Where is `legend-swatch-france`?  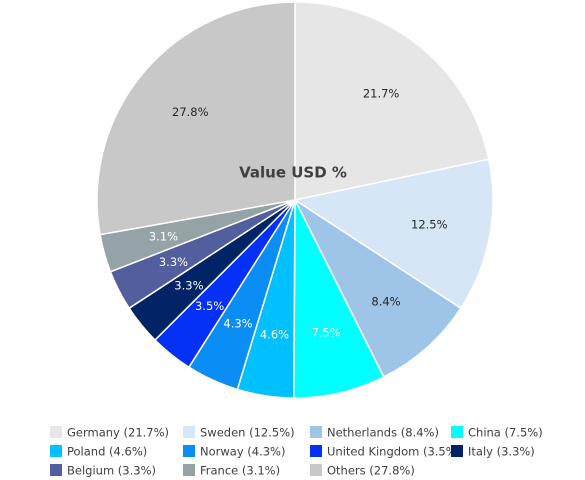
legend-swatch-france is located at coordinates (189, 470).